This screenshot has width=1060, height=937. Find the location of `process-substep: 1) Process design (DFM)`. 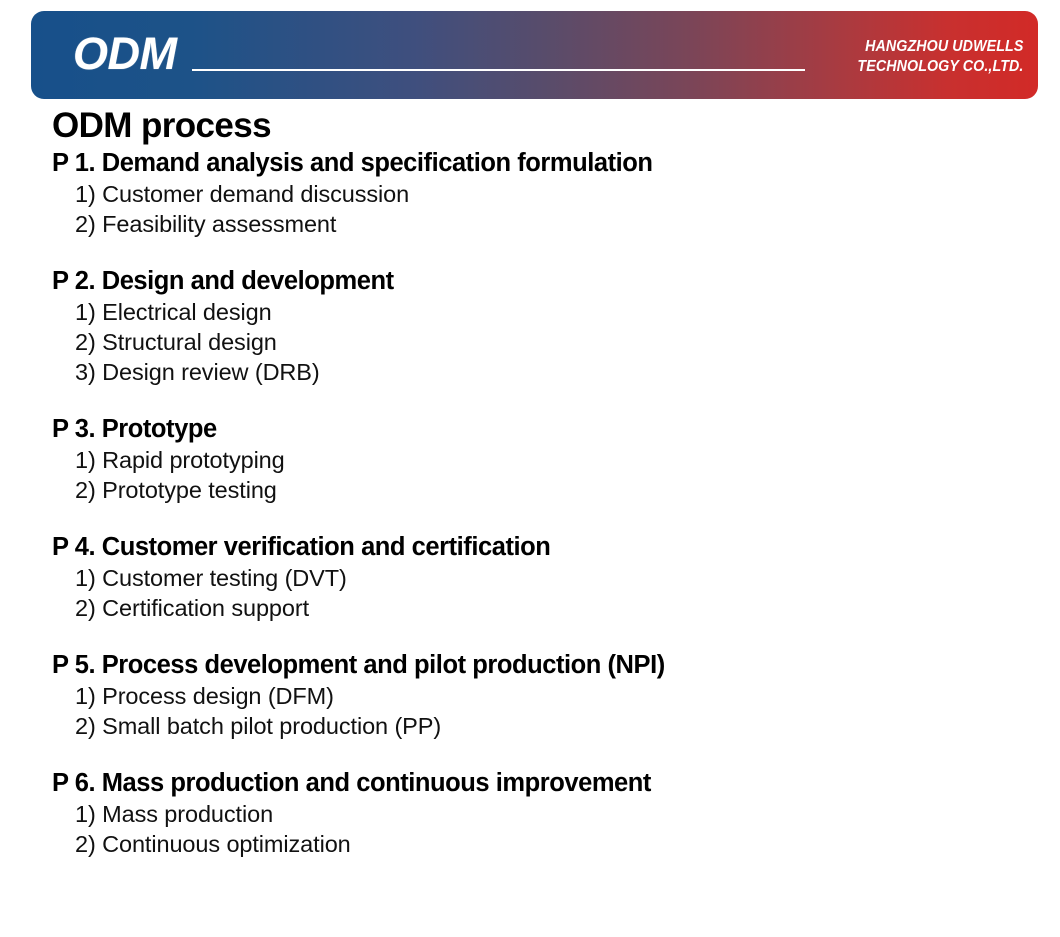

process-substep: 1) Process design (DFM) is located at coordinates (204, 696).